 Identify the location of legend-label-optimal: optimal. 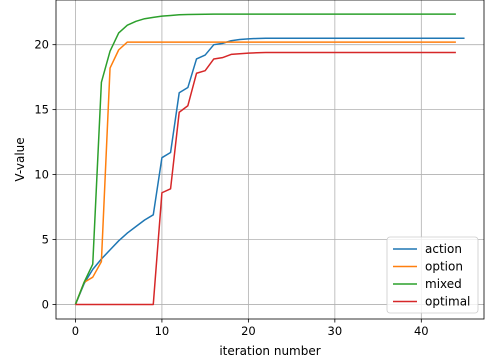
(447, 302).